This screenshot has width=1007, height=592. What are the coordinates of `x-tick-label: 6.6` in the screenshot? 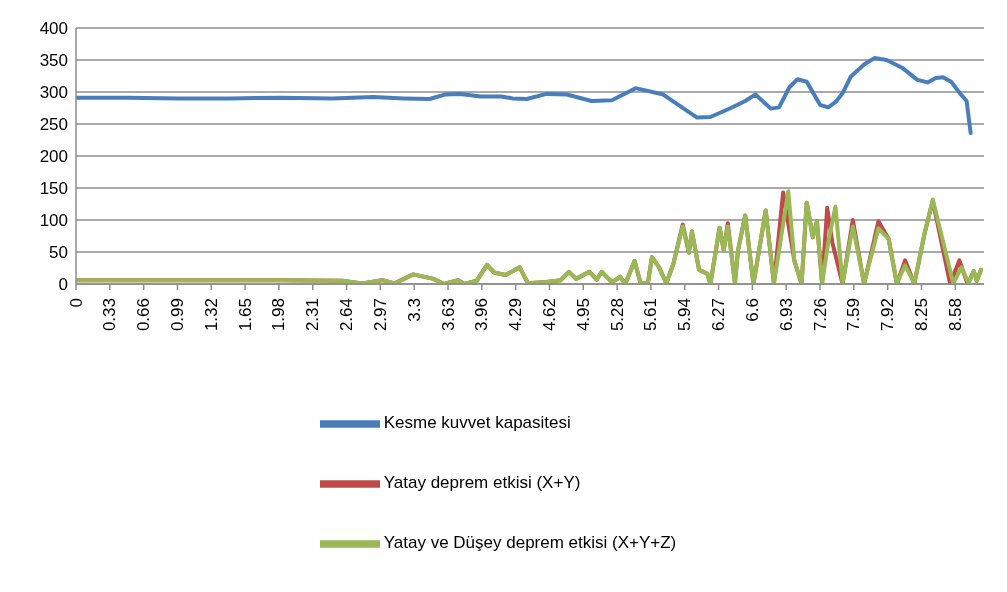 It's located at (752, 310).